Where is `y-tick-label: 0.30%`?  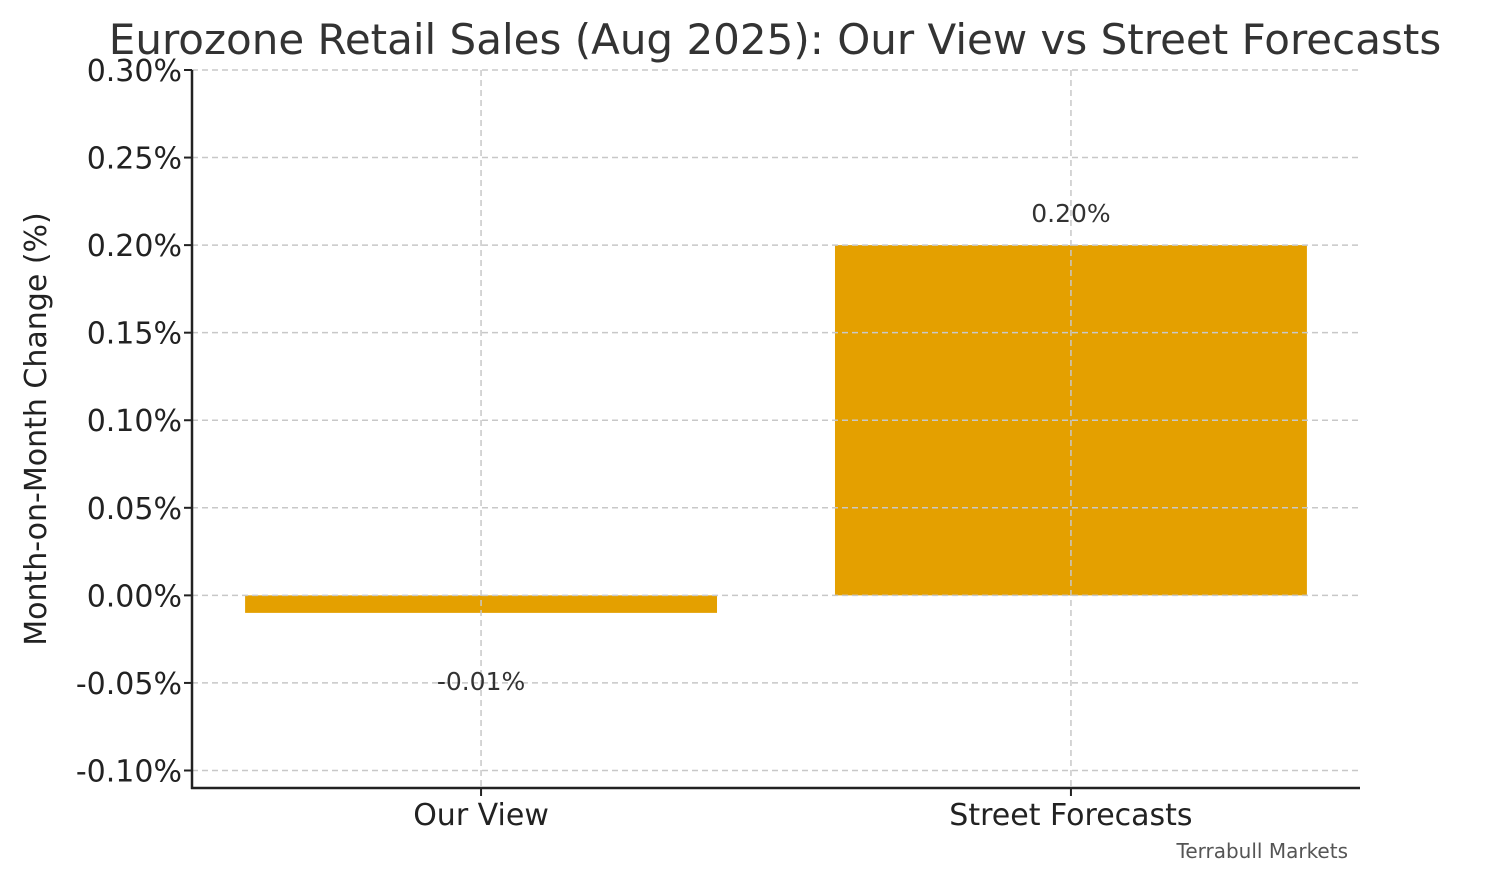 y-tick-label: 0.30% is located at coordinates (134, 71).